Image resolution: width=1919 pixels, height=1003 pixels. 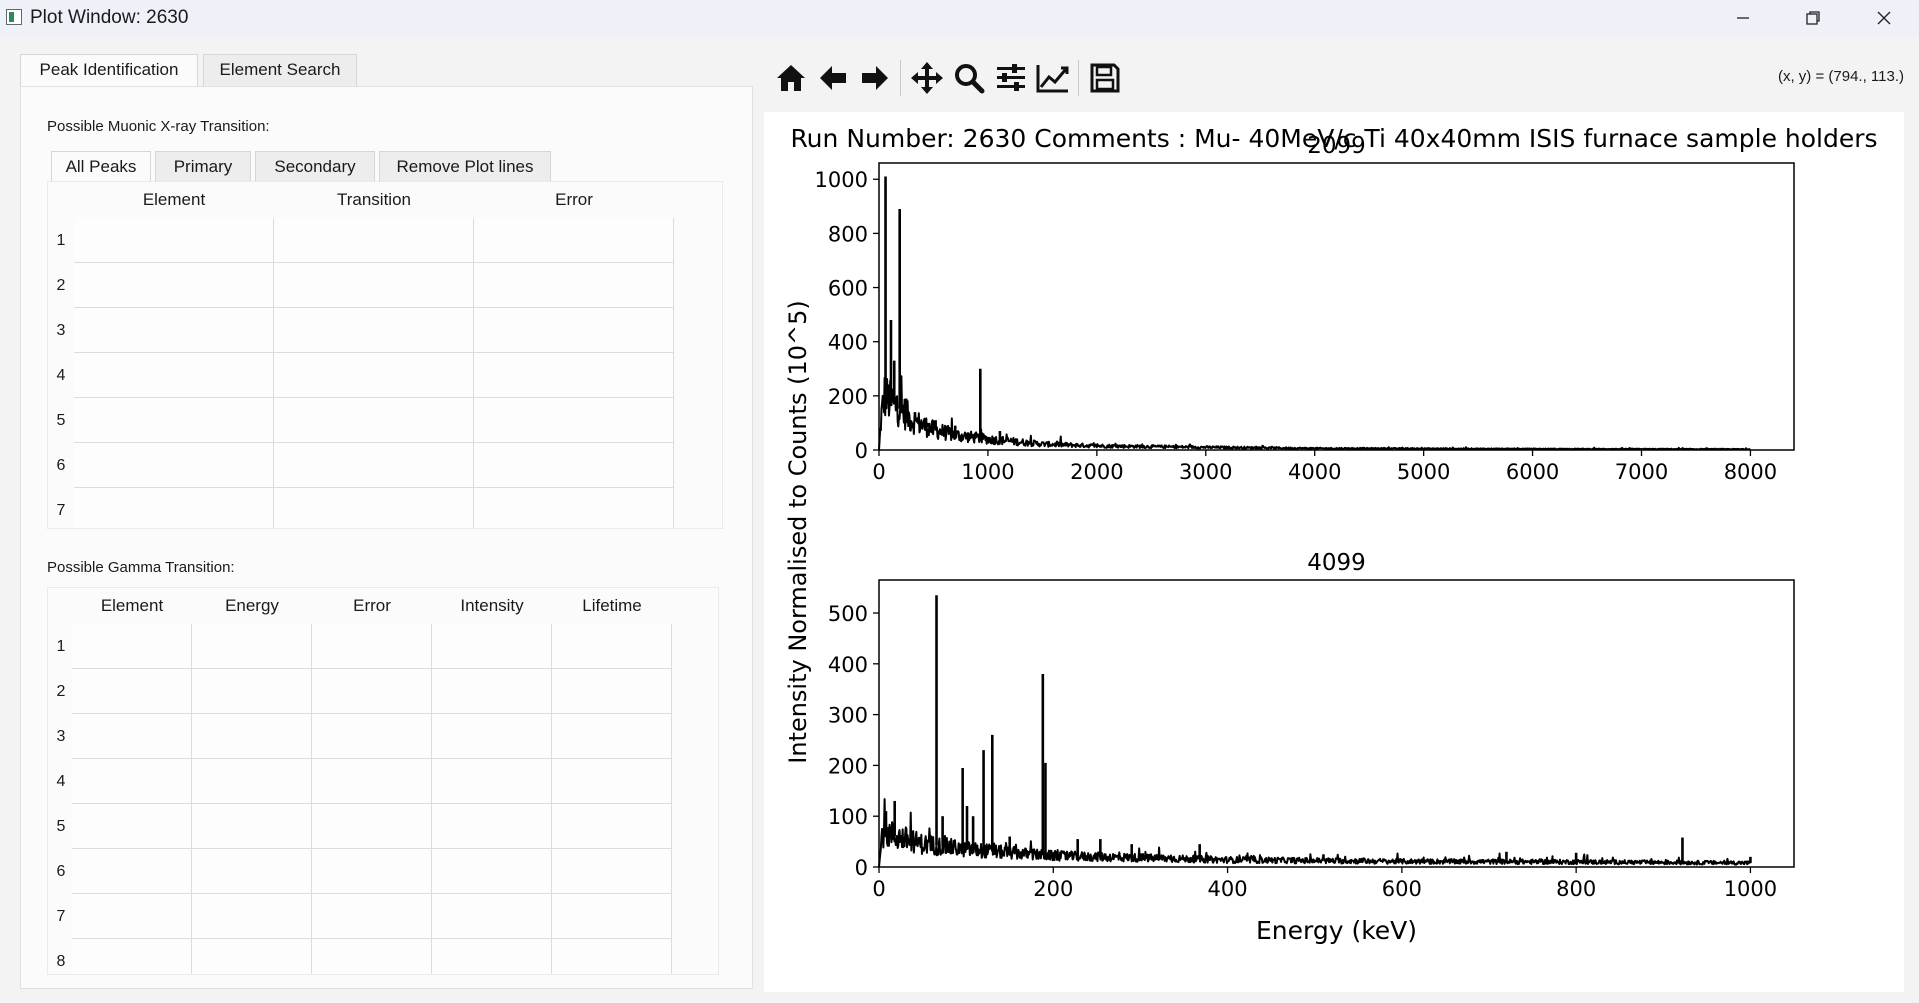 I want to click on y-tick-label: 600, so click(x=848, y=289).